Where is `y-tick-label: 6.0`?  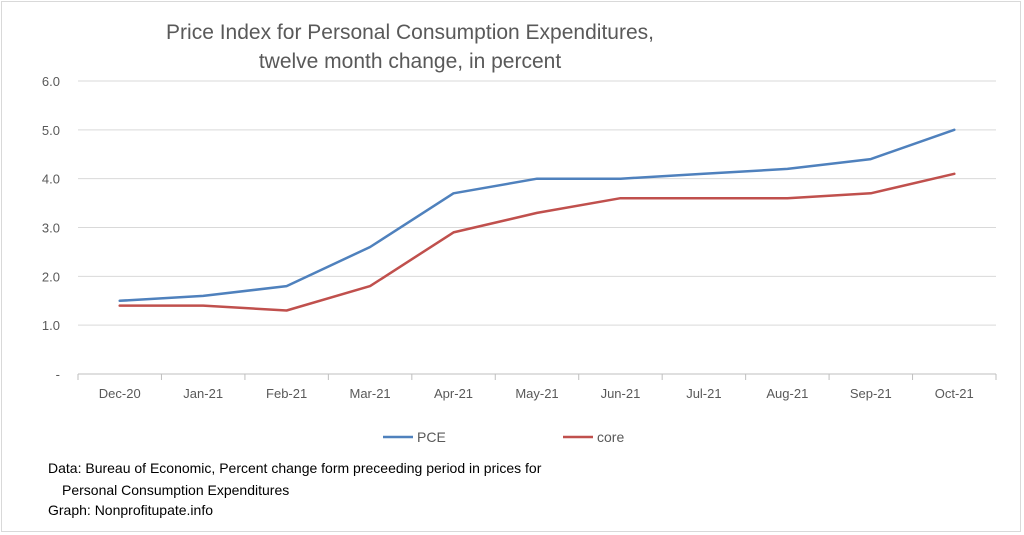
y-tick-label: 6.0 is located at coordinates (51, 81).